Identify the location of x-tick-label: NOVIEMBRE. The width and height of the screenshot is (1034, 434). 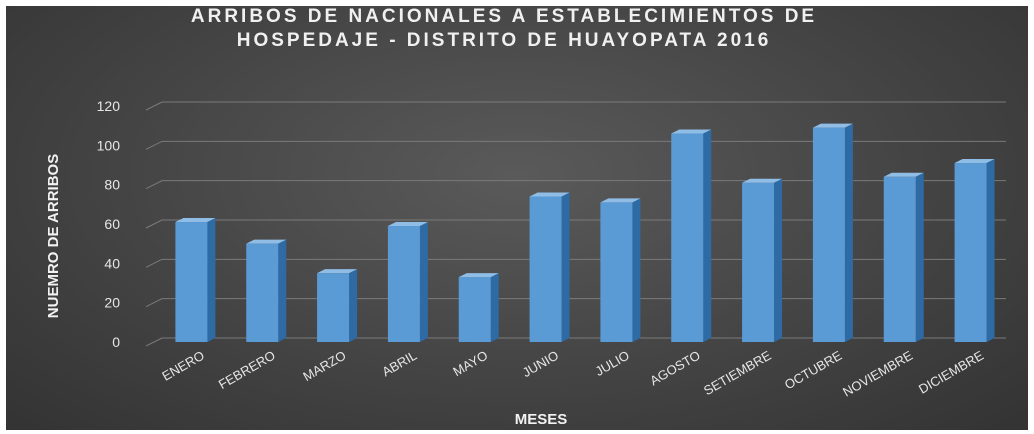
(877, 373).